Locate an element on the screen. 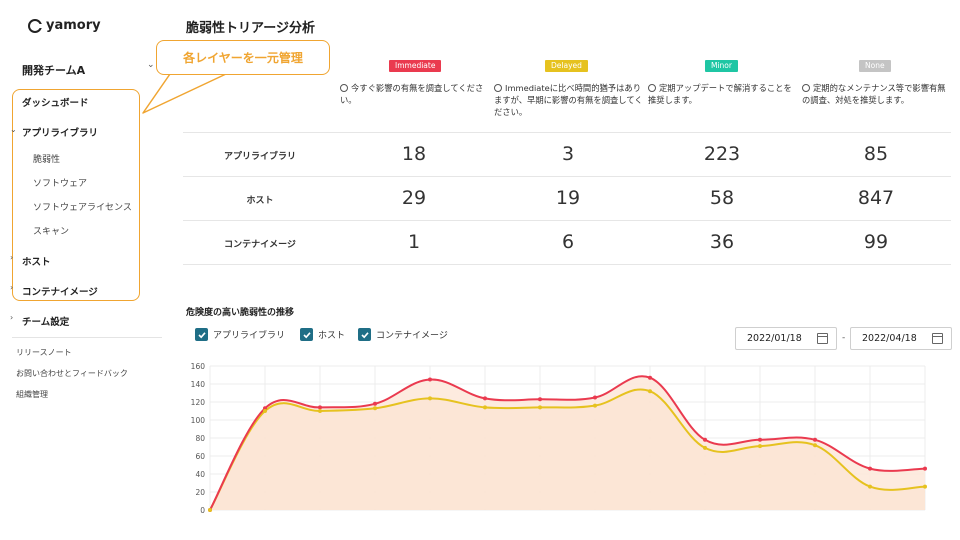  cell-app-library-minor: 223 is located at coordinates (722, 154).